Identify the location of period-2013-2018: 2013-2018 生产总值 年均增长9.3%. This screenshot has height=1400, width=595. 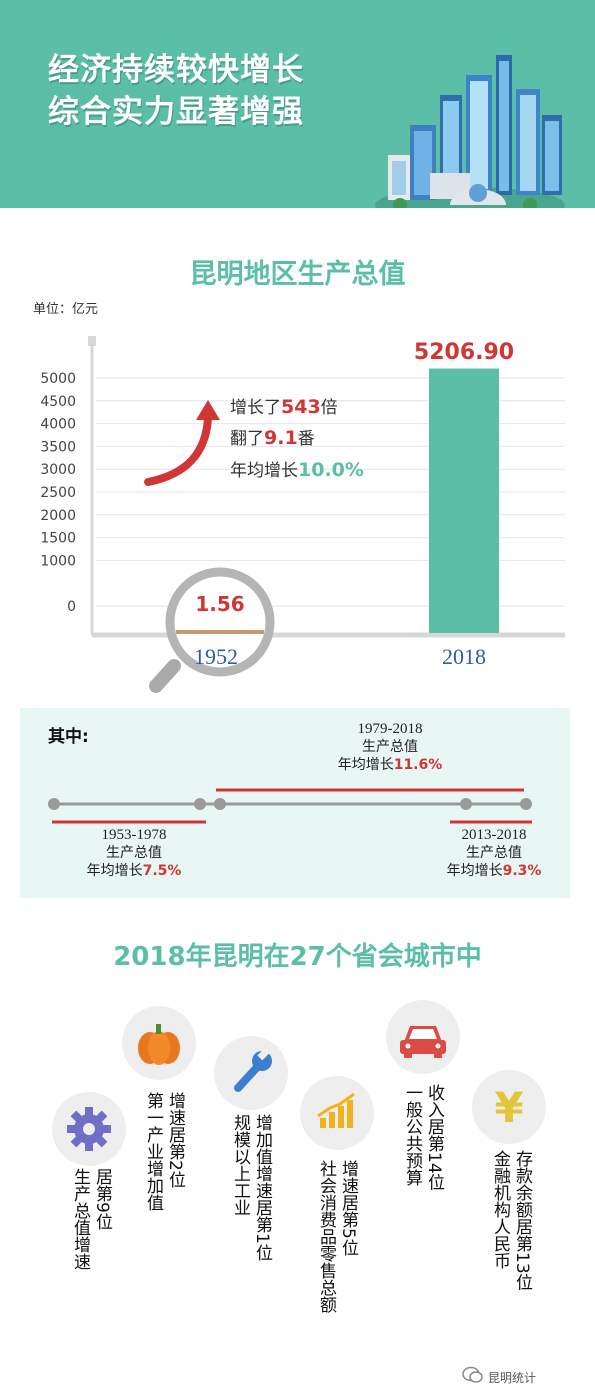
(494, 853).